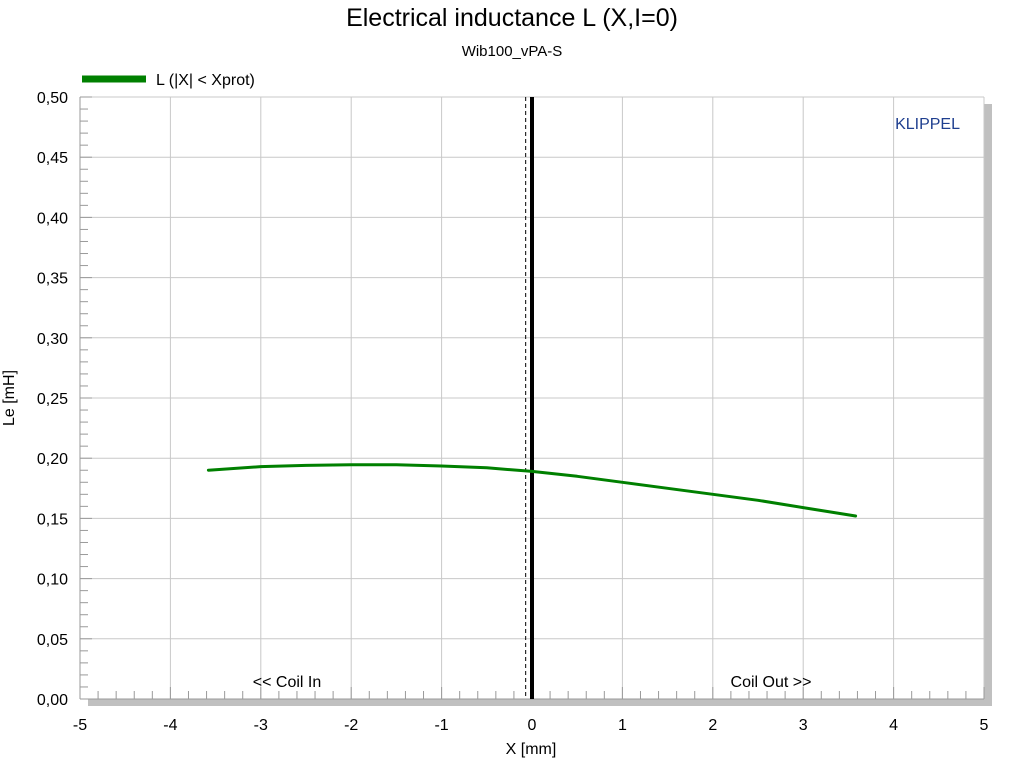 This screenshot has height=768, width=1024. What do you see at coordinates (893, 725) in the screenshot?
I see `x-tick-label: 4` at bounding box center [893, 725].